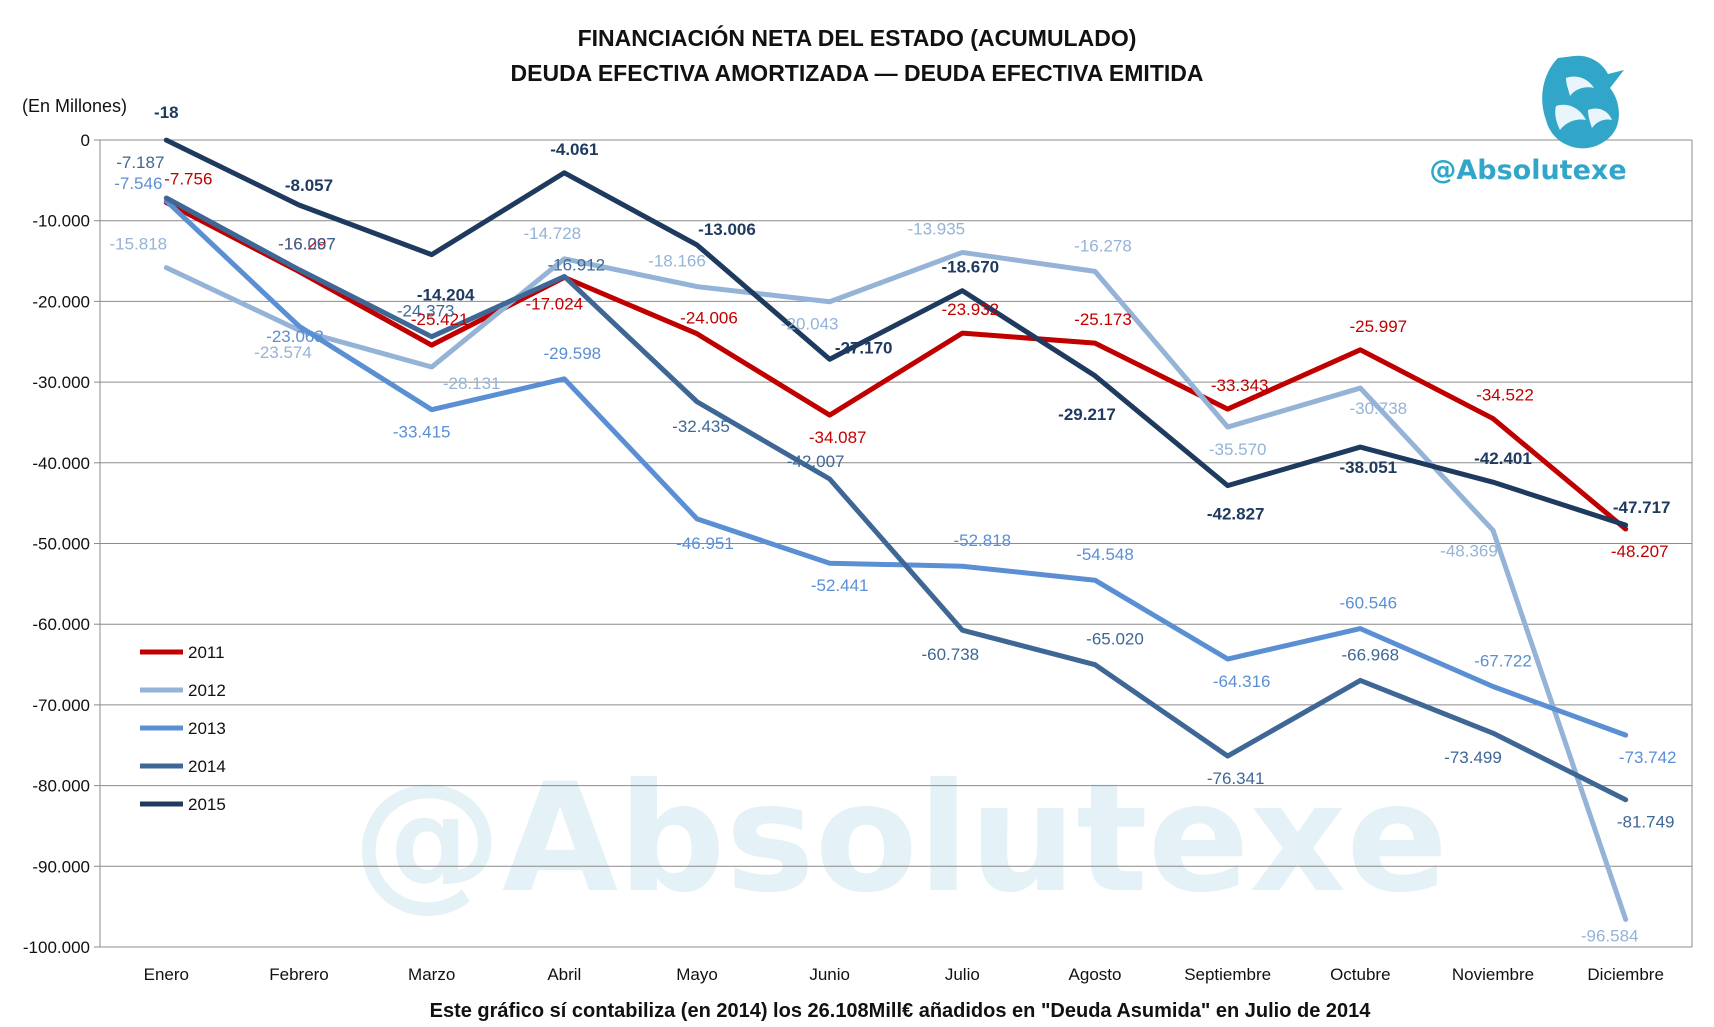 Image resolution: width=1714 pixels, height=1027 pixels. What do you see at coordinates (309, 185) in the screenshot?
I see `data-label-2015: -8.057` at bounding box center [309, 185].